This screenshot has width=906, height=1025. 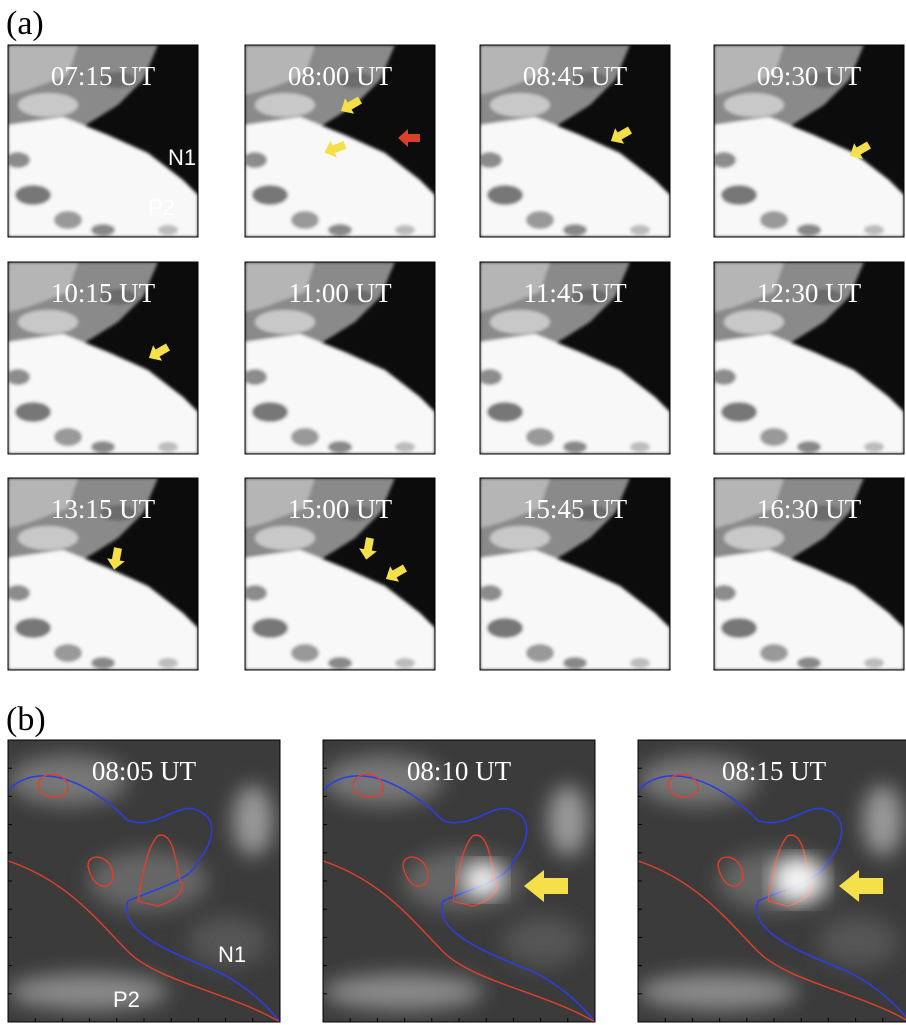 I want to click on magnetogram-frame: 08:45 UT, so click(x=575, y=141).